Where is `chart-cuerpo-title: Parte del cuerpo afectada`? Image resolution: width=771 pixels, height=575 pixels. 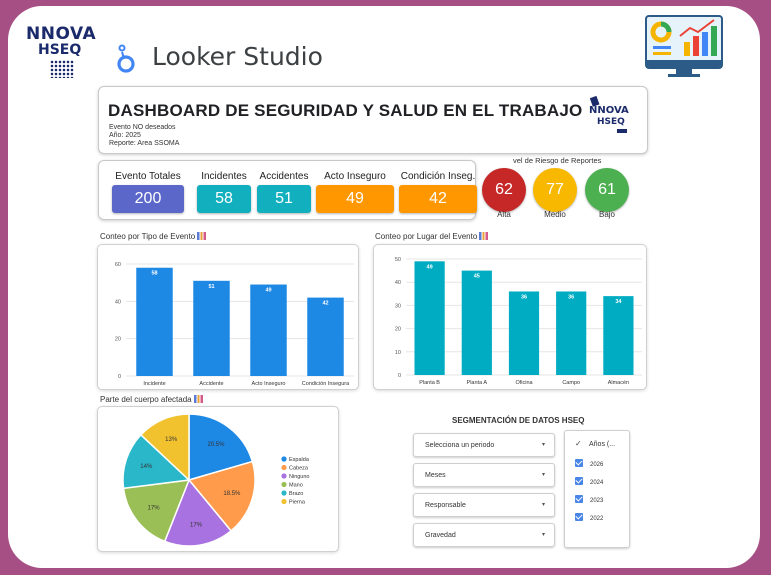 chart-cuerpo-title: Parte del cuerpo afectada is located at coordinates (151, 399).